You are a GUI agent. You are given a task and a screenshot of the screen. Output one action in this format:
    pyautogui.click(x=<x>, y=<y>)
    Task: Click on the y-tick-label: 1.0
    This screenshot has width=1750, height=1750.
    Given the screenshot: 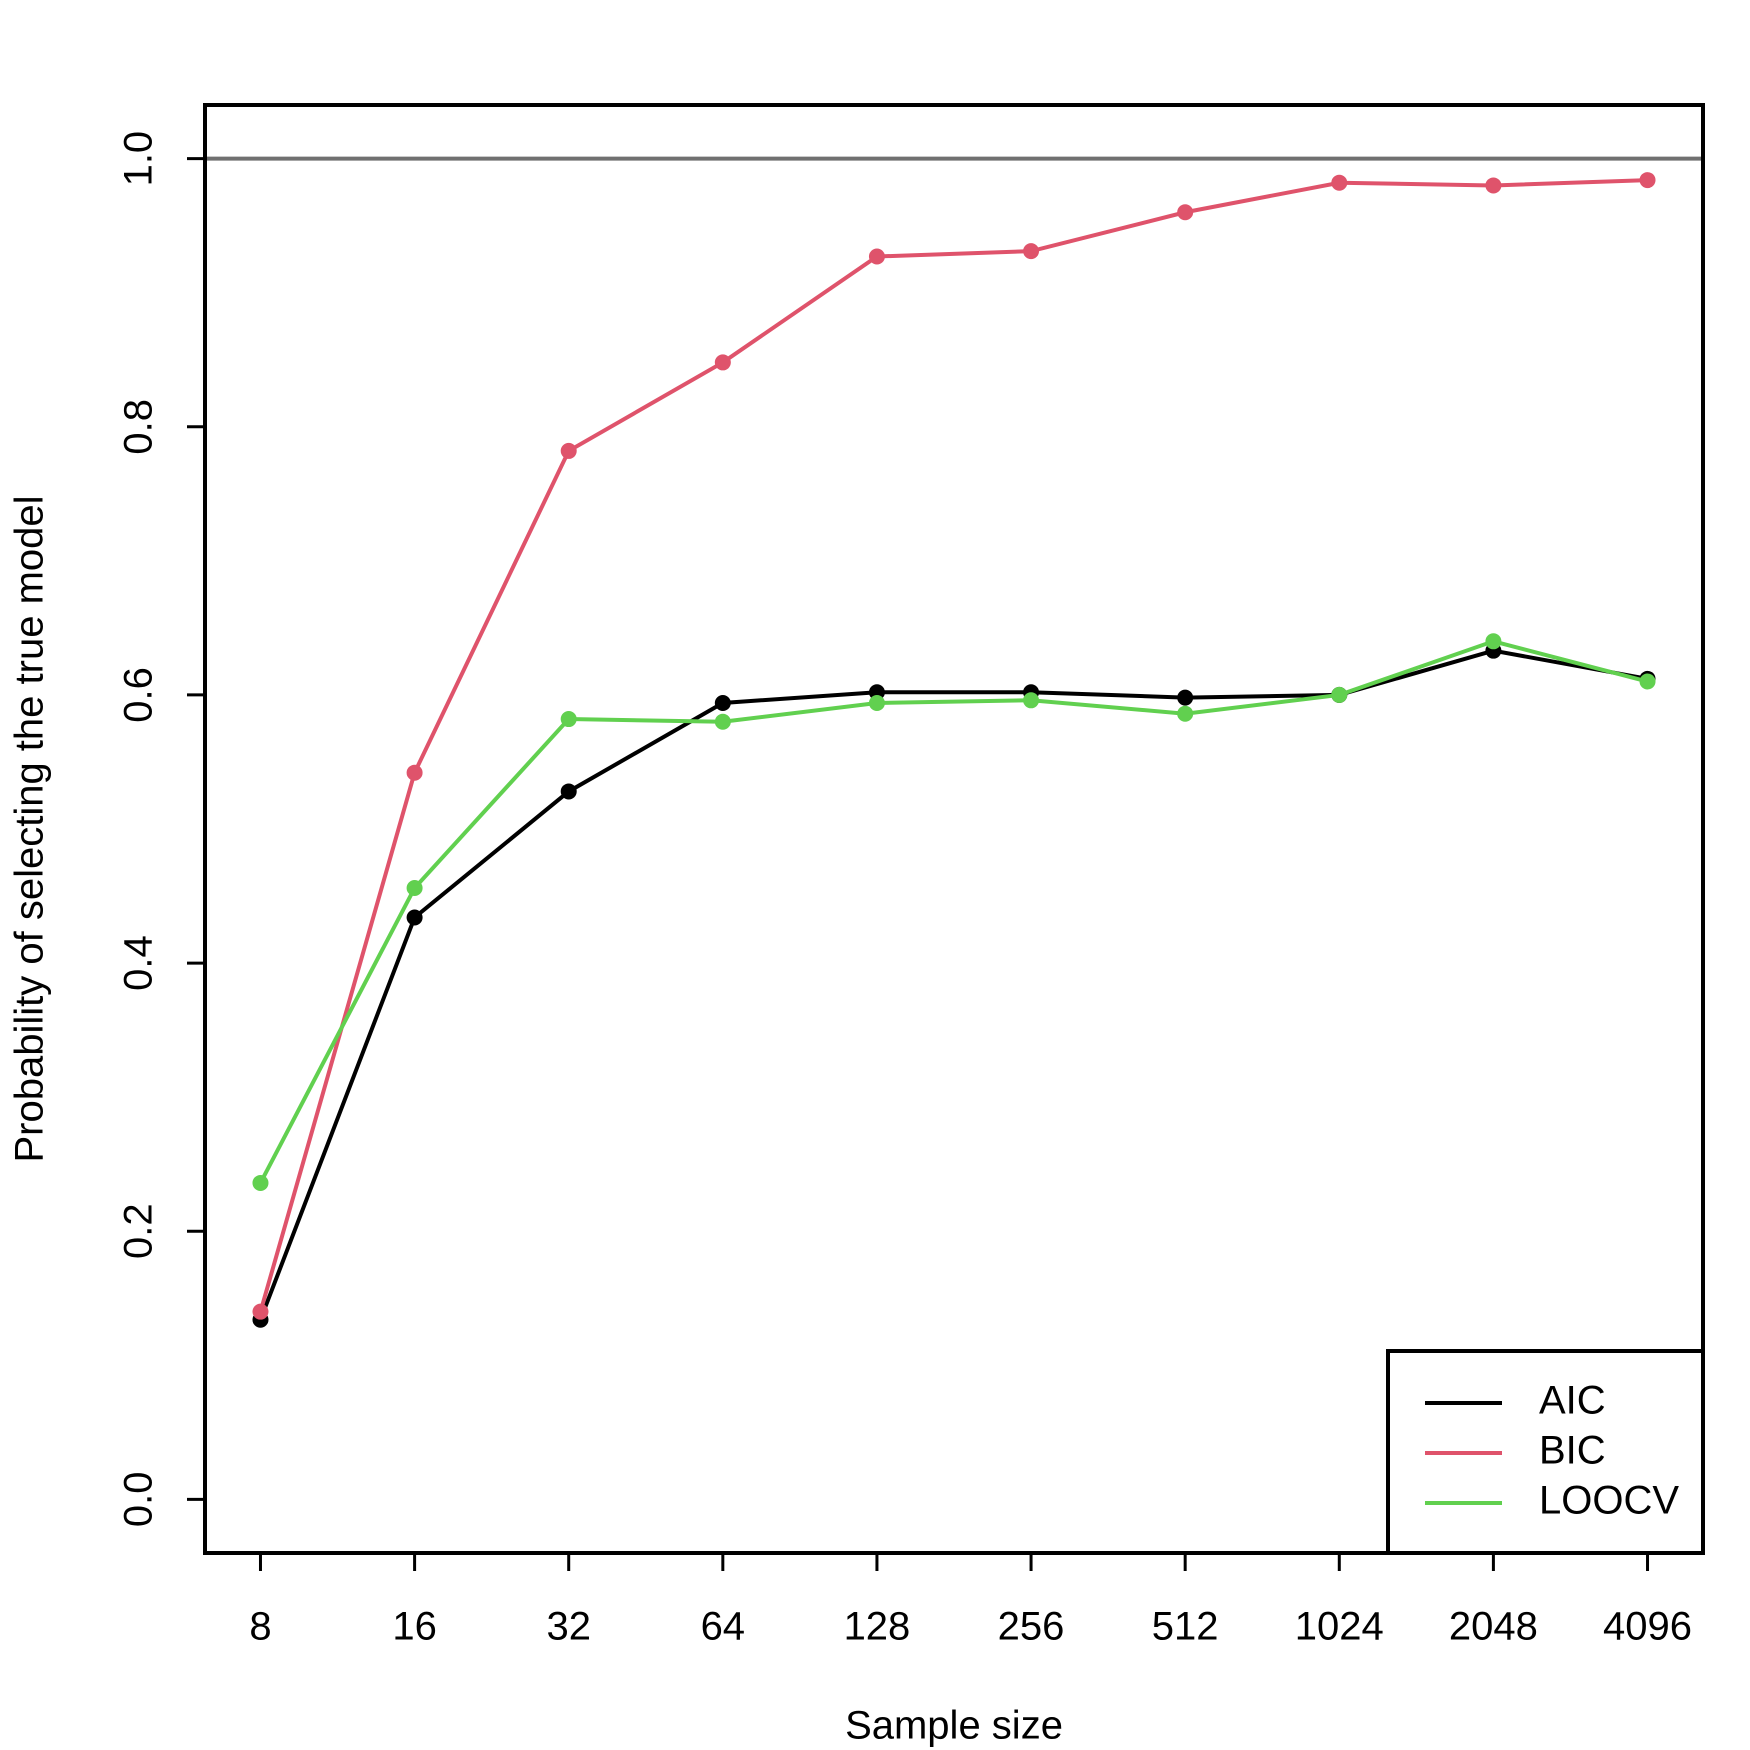 What is the action you would take?
    pyautogui.click(x=139, y=159)
    